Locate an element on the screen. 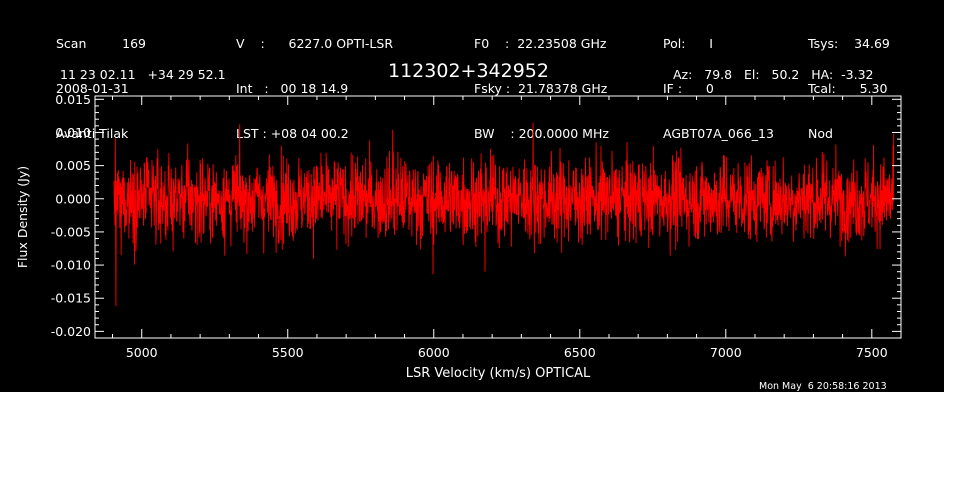 The image size is (962, 490). y-tick-label: 0.005 is located at coordinates (73, 165).